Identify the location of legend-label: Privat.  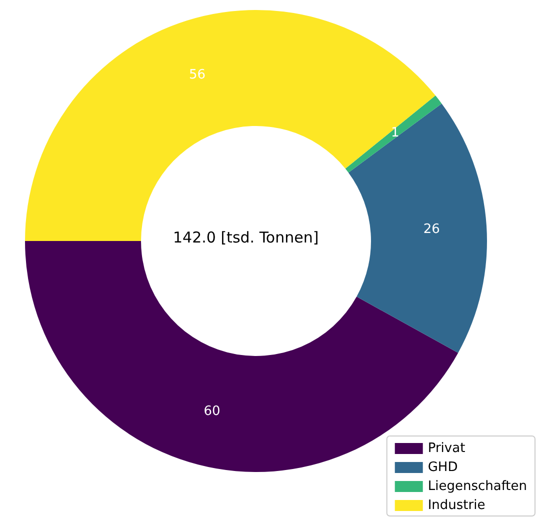
(447, 448).